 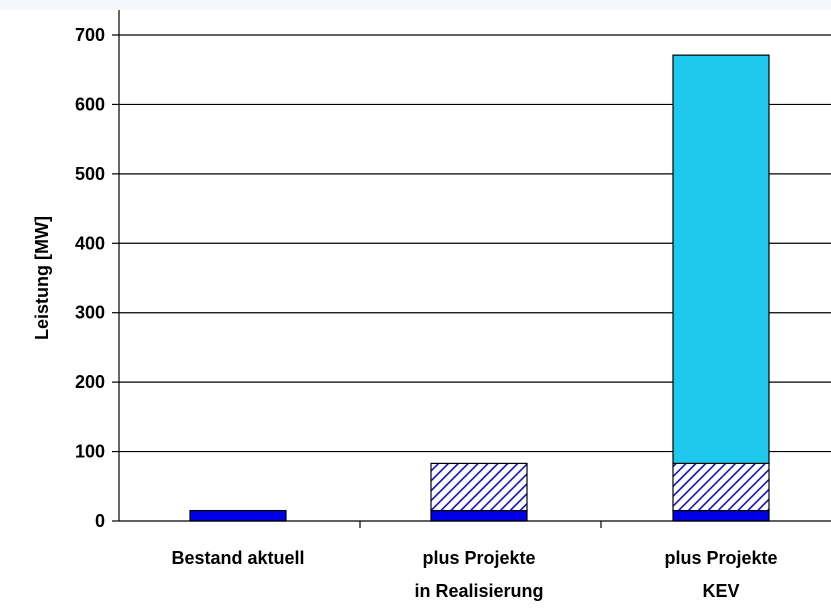 I want to click on x-category-label: in Realisierung, so click(x=478, y=591).